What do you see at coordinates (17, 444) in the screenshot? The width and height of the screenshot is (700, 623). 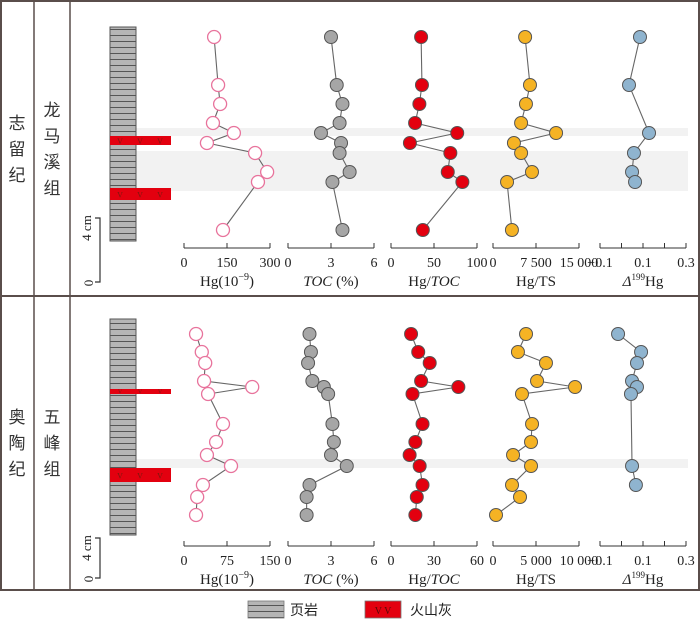 I see `period-label-char: 陶` at bounding box center [17, 444].